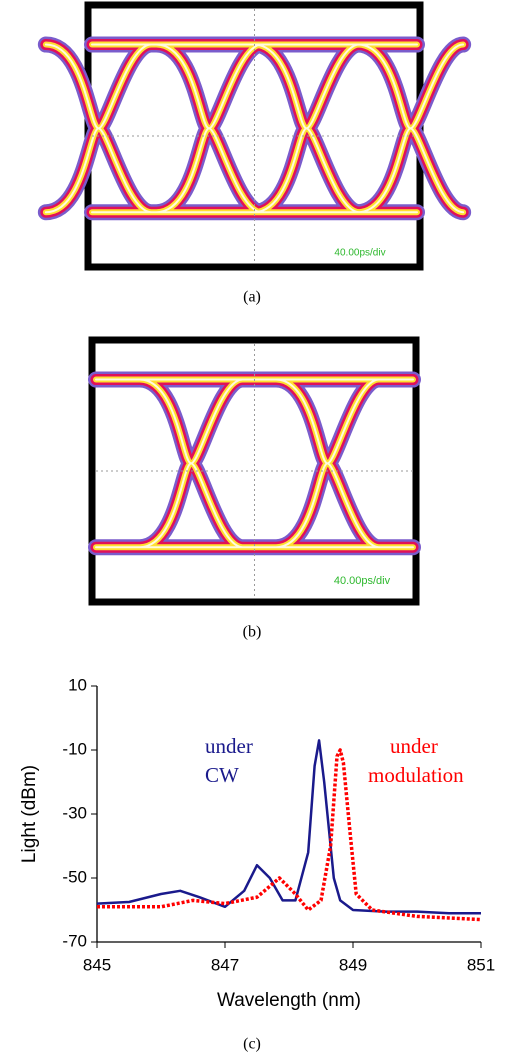 Image resolution: width=505 pixels, height=1063 pixels. I want to click on caption: (b), so click(252, 632).